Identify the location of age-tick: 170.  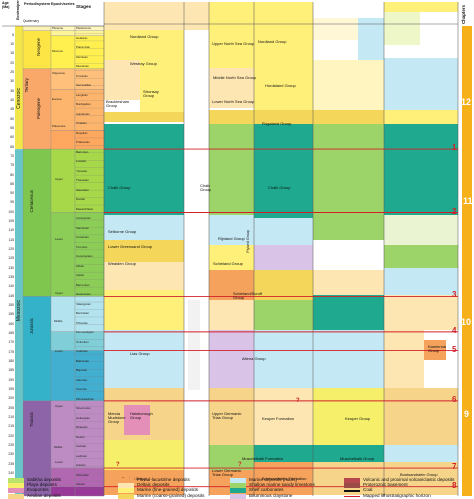
(11, 342).